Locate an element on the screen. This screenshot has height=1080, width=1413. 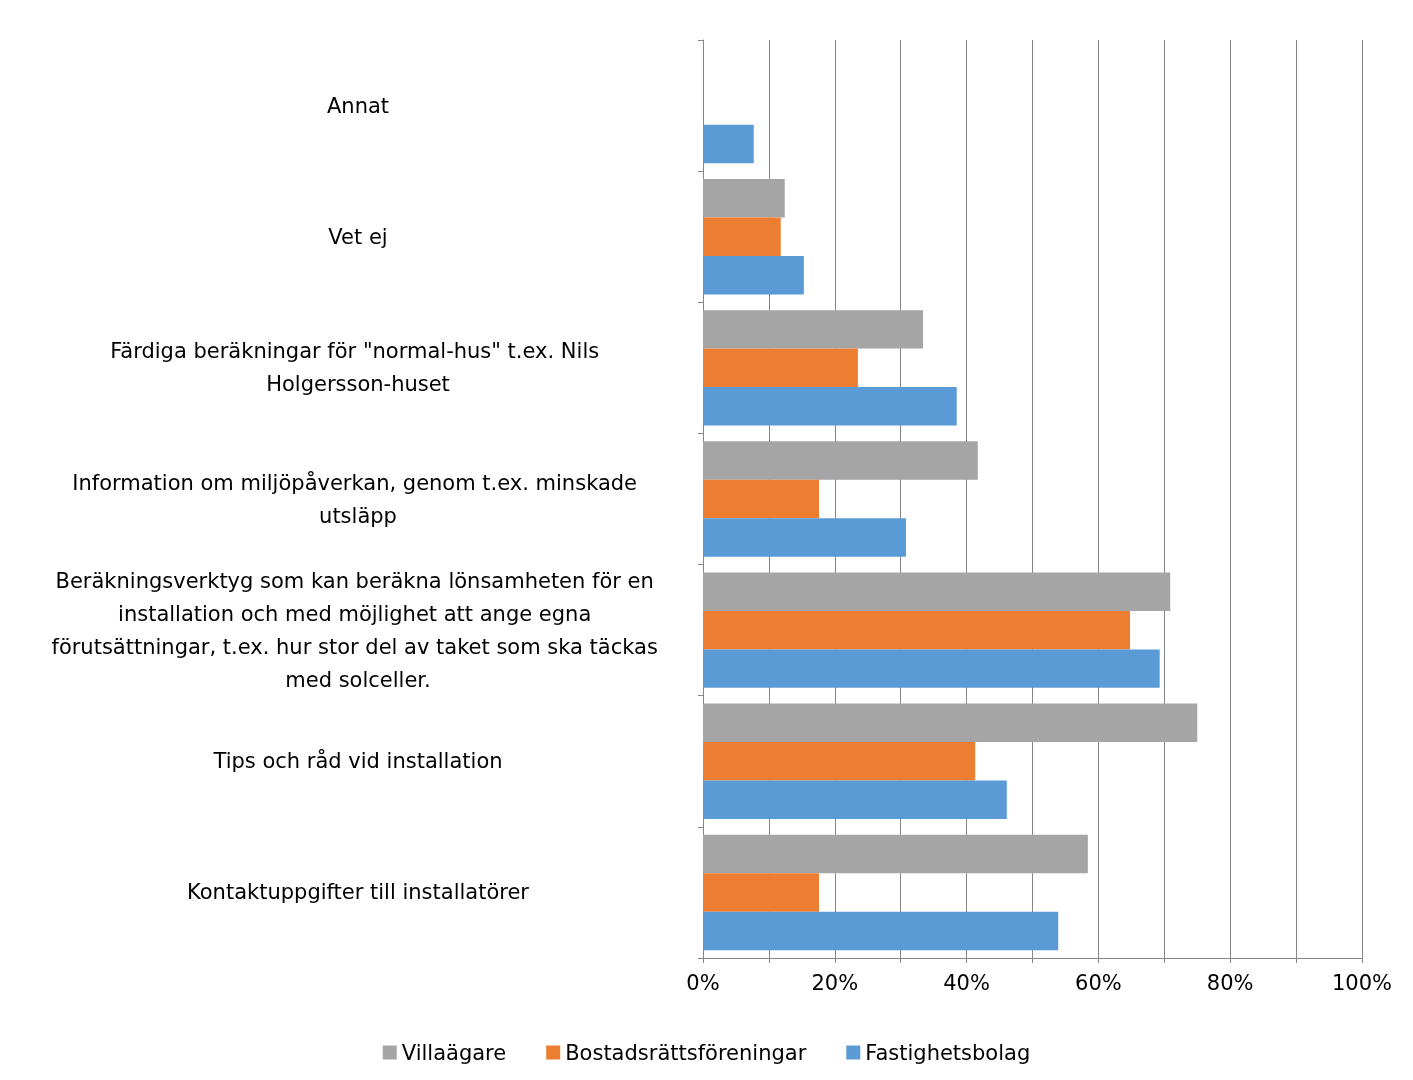
x-tick-label: 40% is located at coordinates (966, 982).